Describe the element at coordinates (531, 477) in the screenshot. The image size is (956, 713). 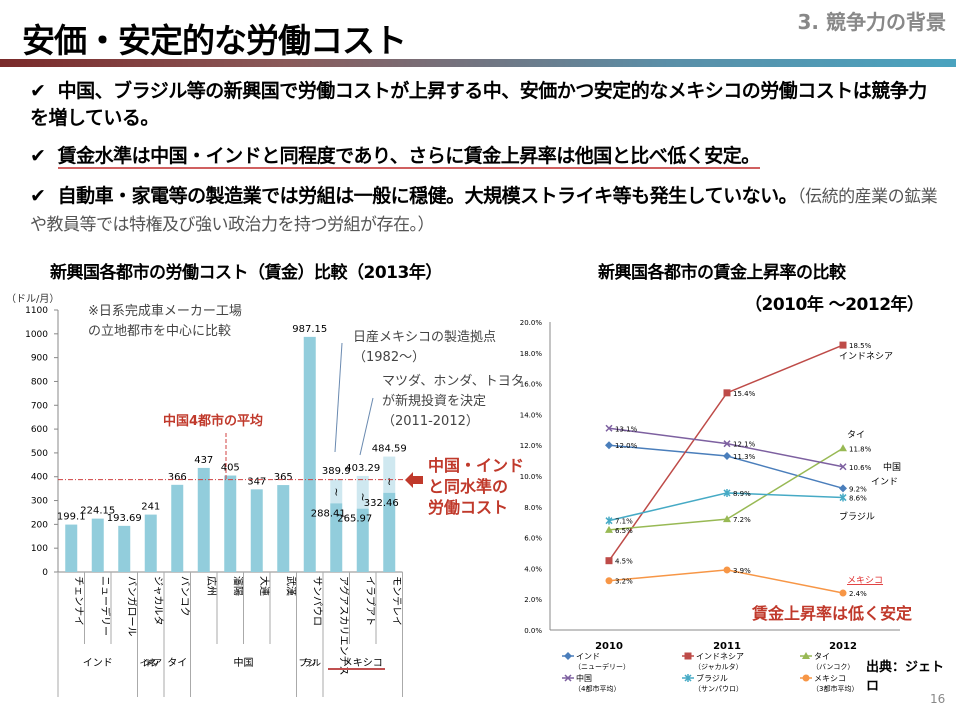
I see `y-tick-label: 10.0%` at that location.